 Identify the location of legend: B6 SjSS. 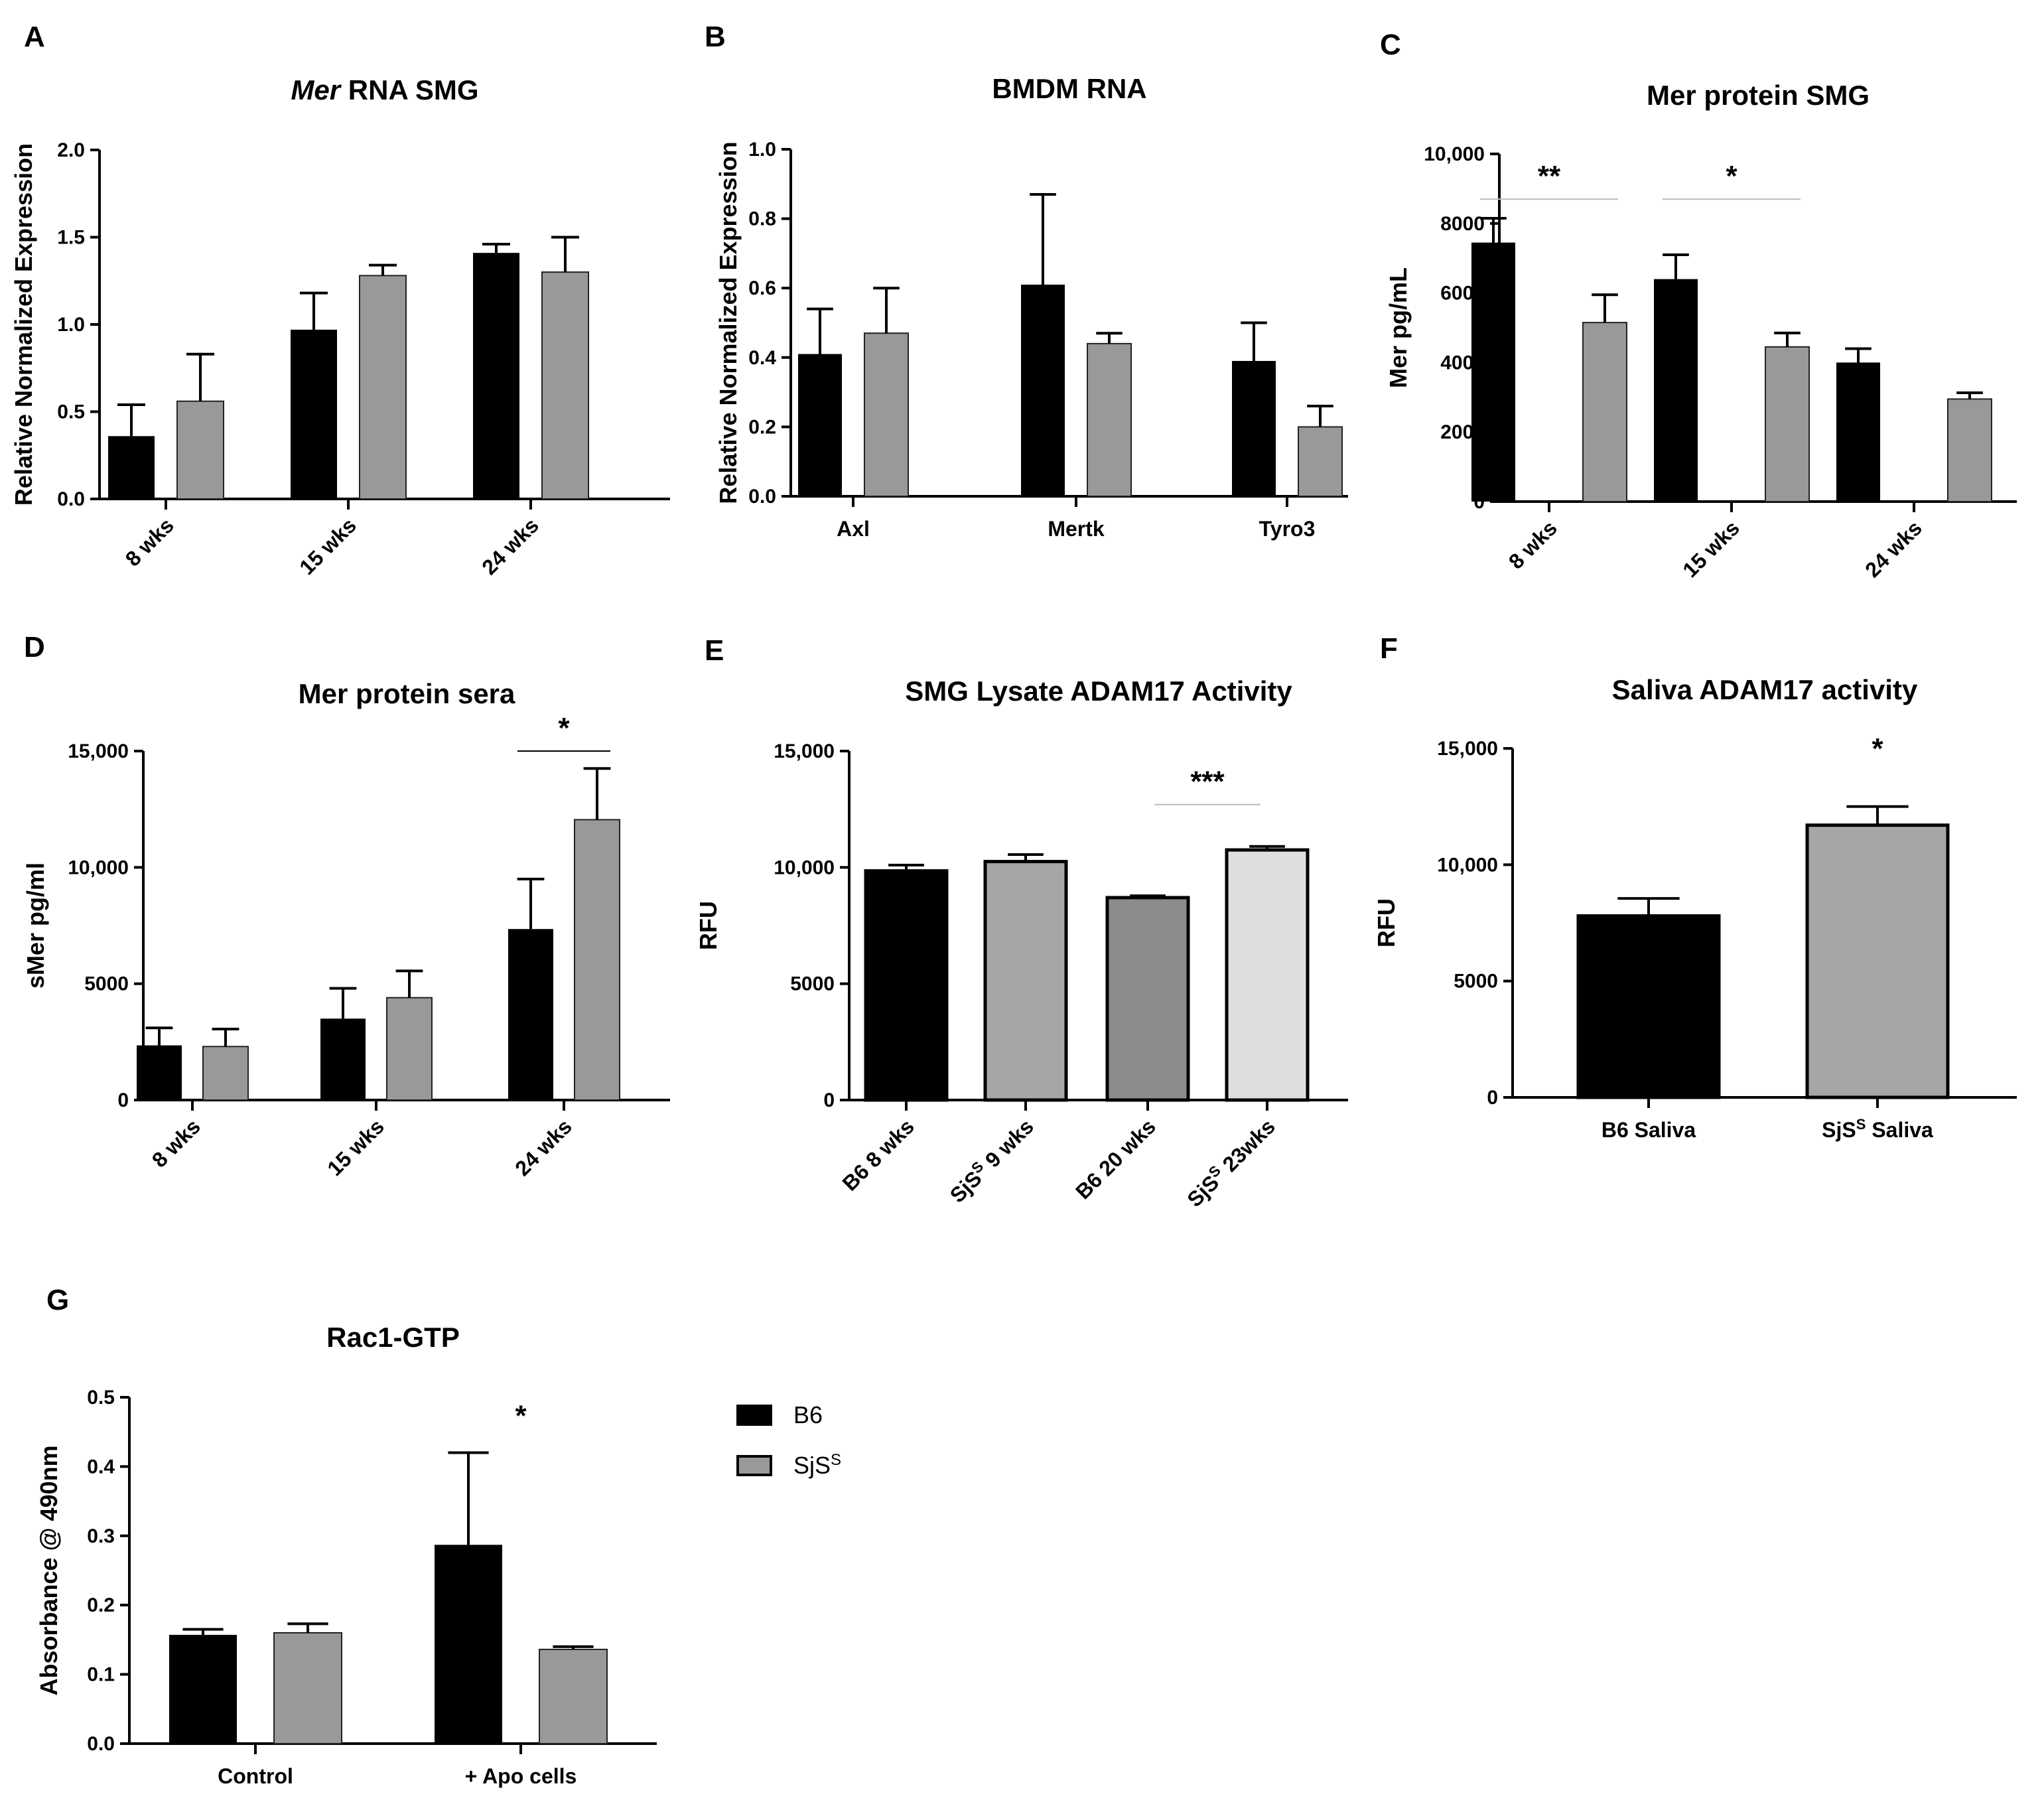
(788, 1440).